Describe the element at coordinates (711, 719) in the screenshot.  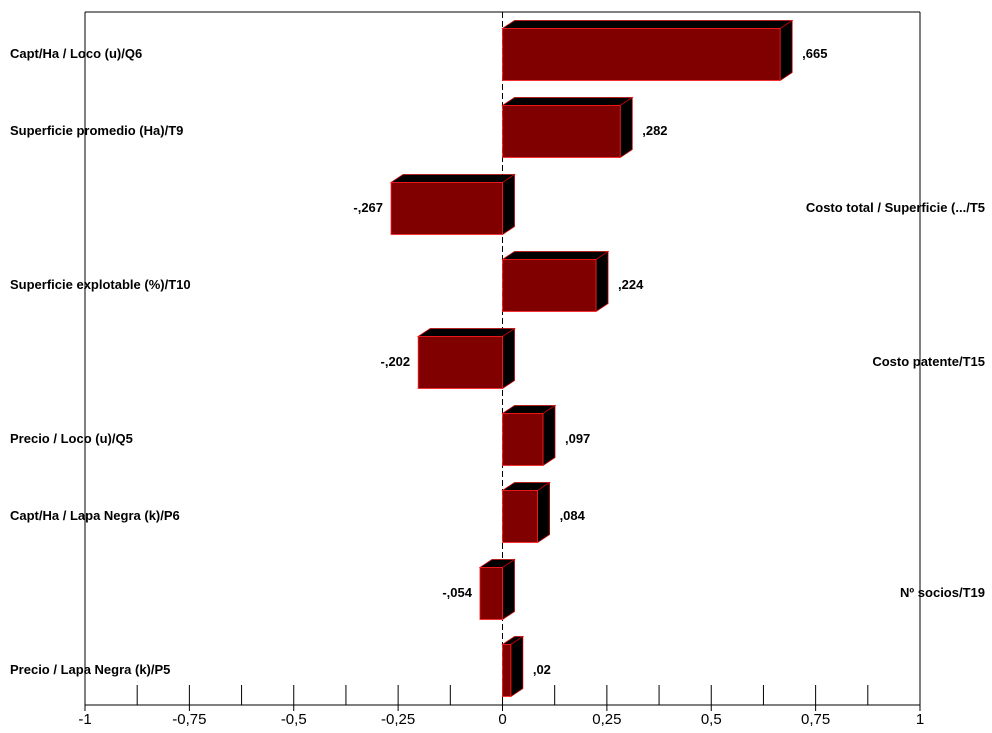
I see `x-tick-label: 0,5` at that location.